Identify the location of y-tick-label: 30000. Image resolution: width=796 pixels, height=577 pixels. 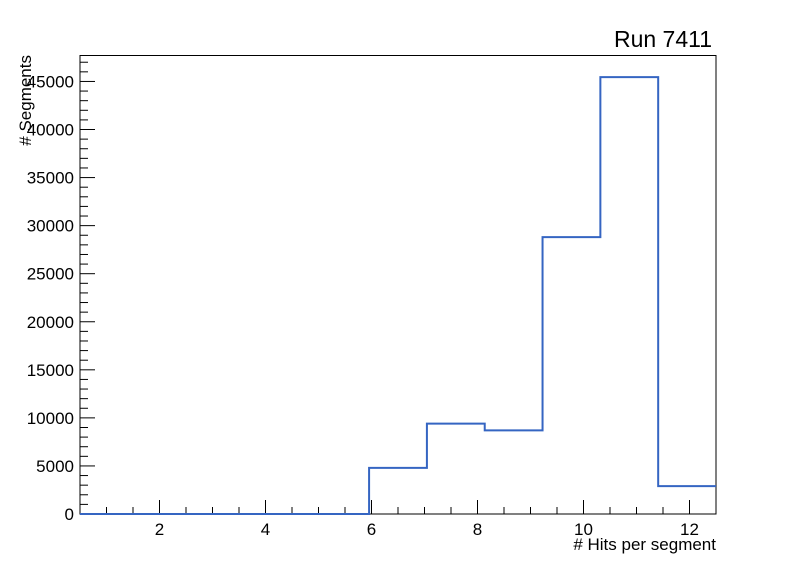
(50, 226).